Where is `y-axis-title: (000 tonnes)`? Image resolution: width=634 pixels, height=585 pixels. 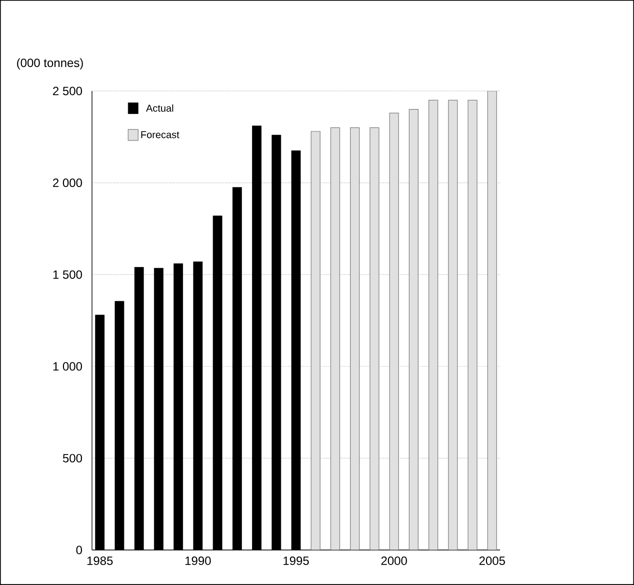
y-axis-title: (000 tonnes) is located at coordinates (50, 64).